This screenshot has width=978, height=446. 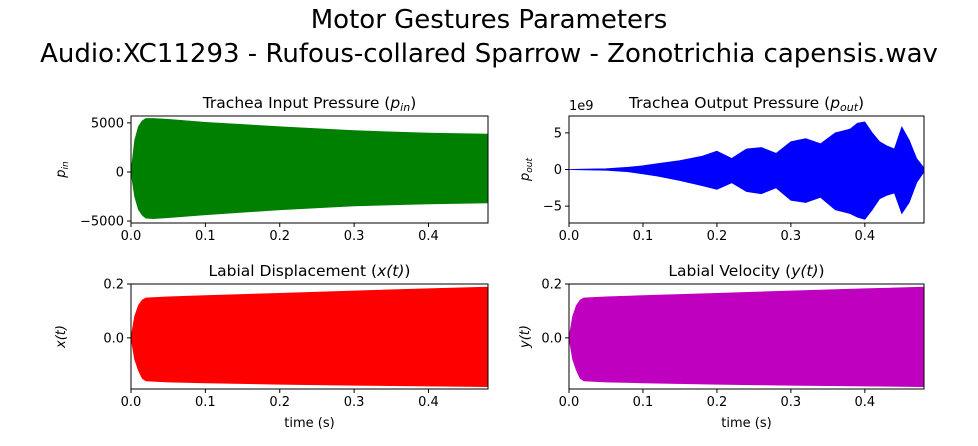 I want to click on signal-area-input-pressure, so click(x=309, y=169).